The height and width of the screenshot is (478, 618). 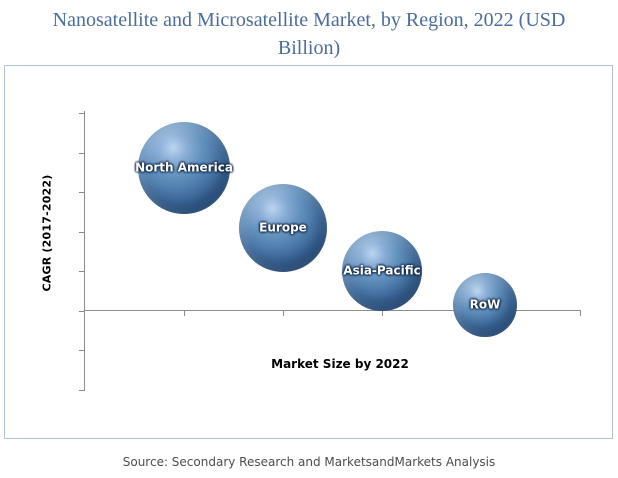 What do you see at coordinates (84, 251) in the screenshot?
I see `y-axis-line` at bounding box center [84, 251].